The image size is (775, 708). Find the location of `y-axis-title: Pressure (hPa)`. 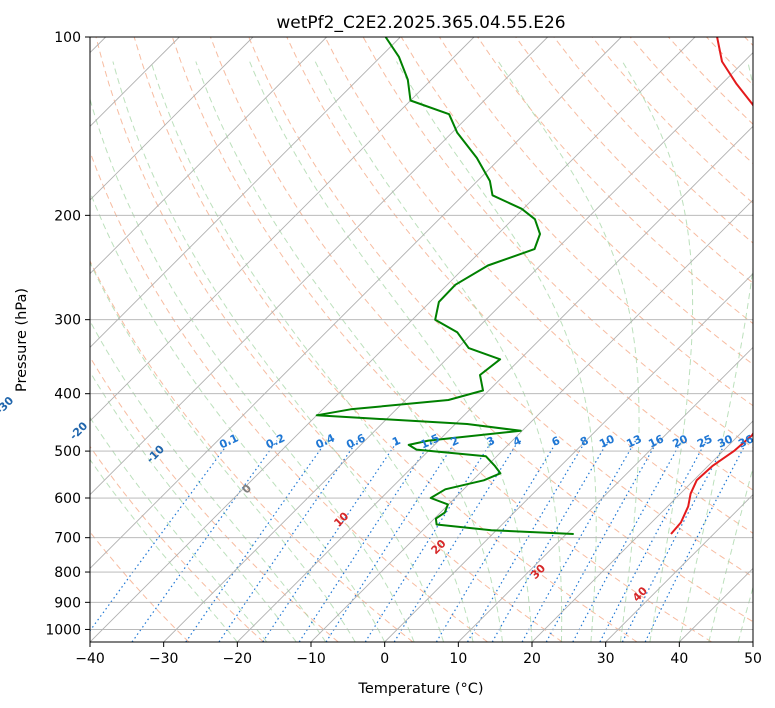

y-axis-title: Pressure (hPa) is located at coordinates (22, 340).